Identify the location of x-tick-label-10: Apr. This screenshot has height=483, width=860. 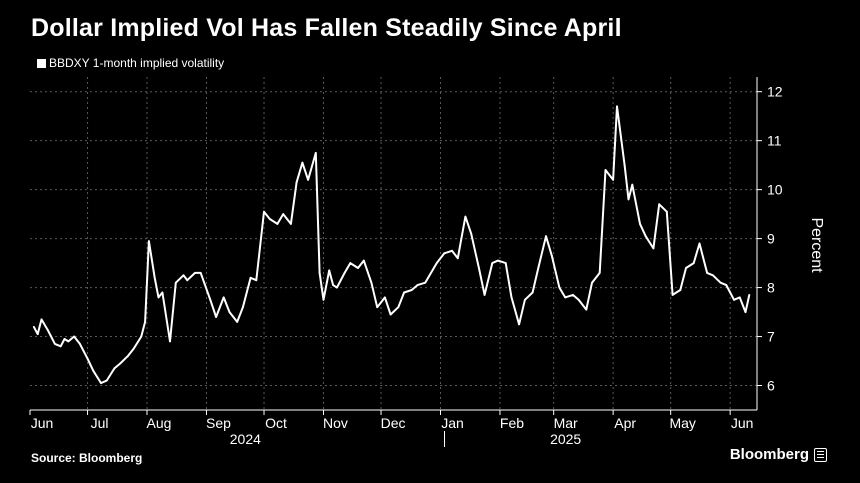
(625, 423).